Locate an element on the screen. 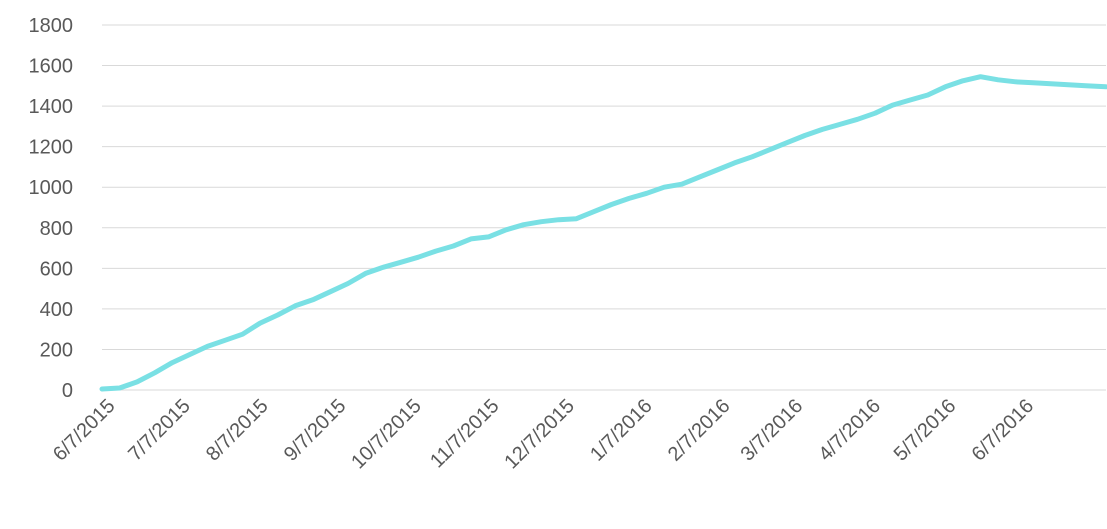 The height and width of the screenshot is (529, 1107). x-tick-label: 10/7/2015 is located at coordinates (386, 434).